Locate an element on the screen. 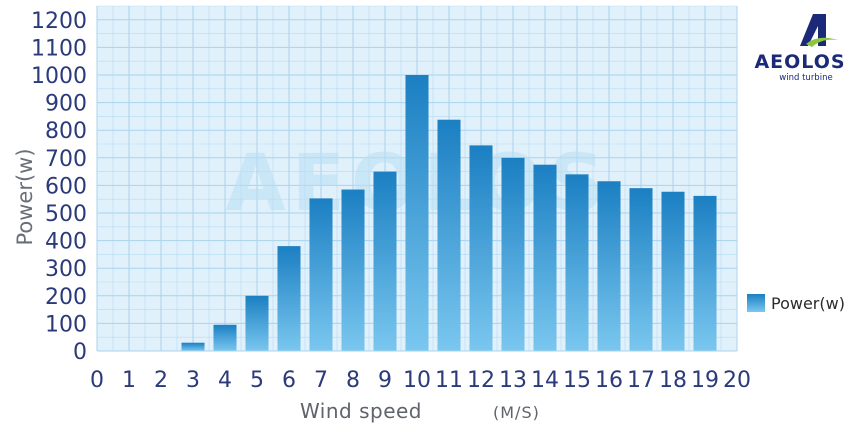 Image resolution: width=855 pixels, height=428 pixels. x-tick-label: 18 is located at coordinates (673, 380).